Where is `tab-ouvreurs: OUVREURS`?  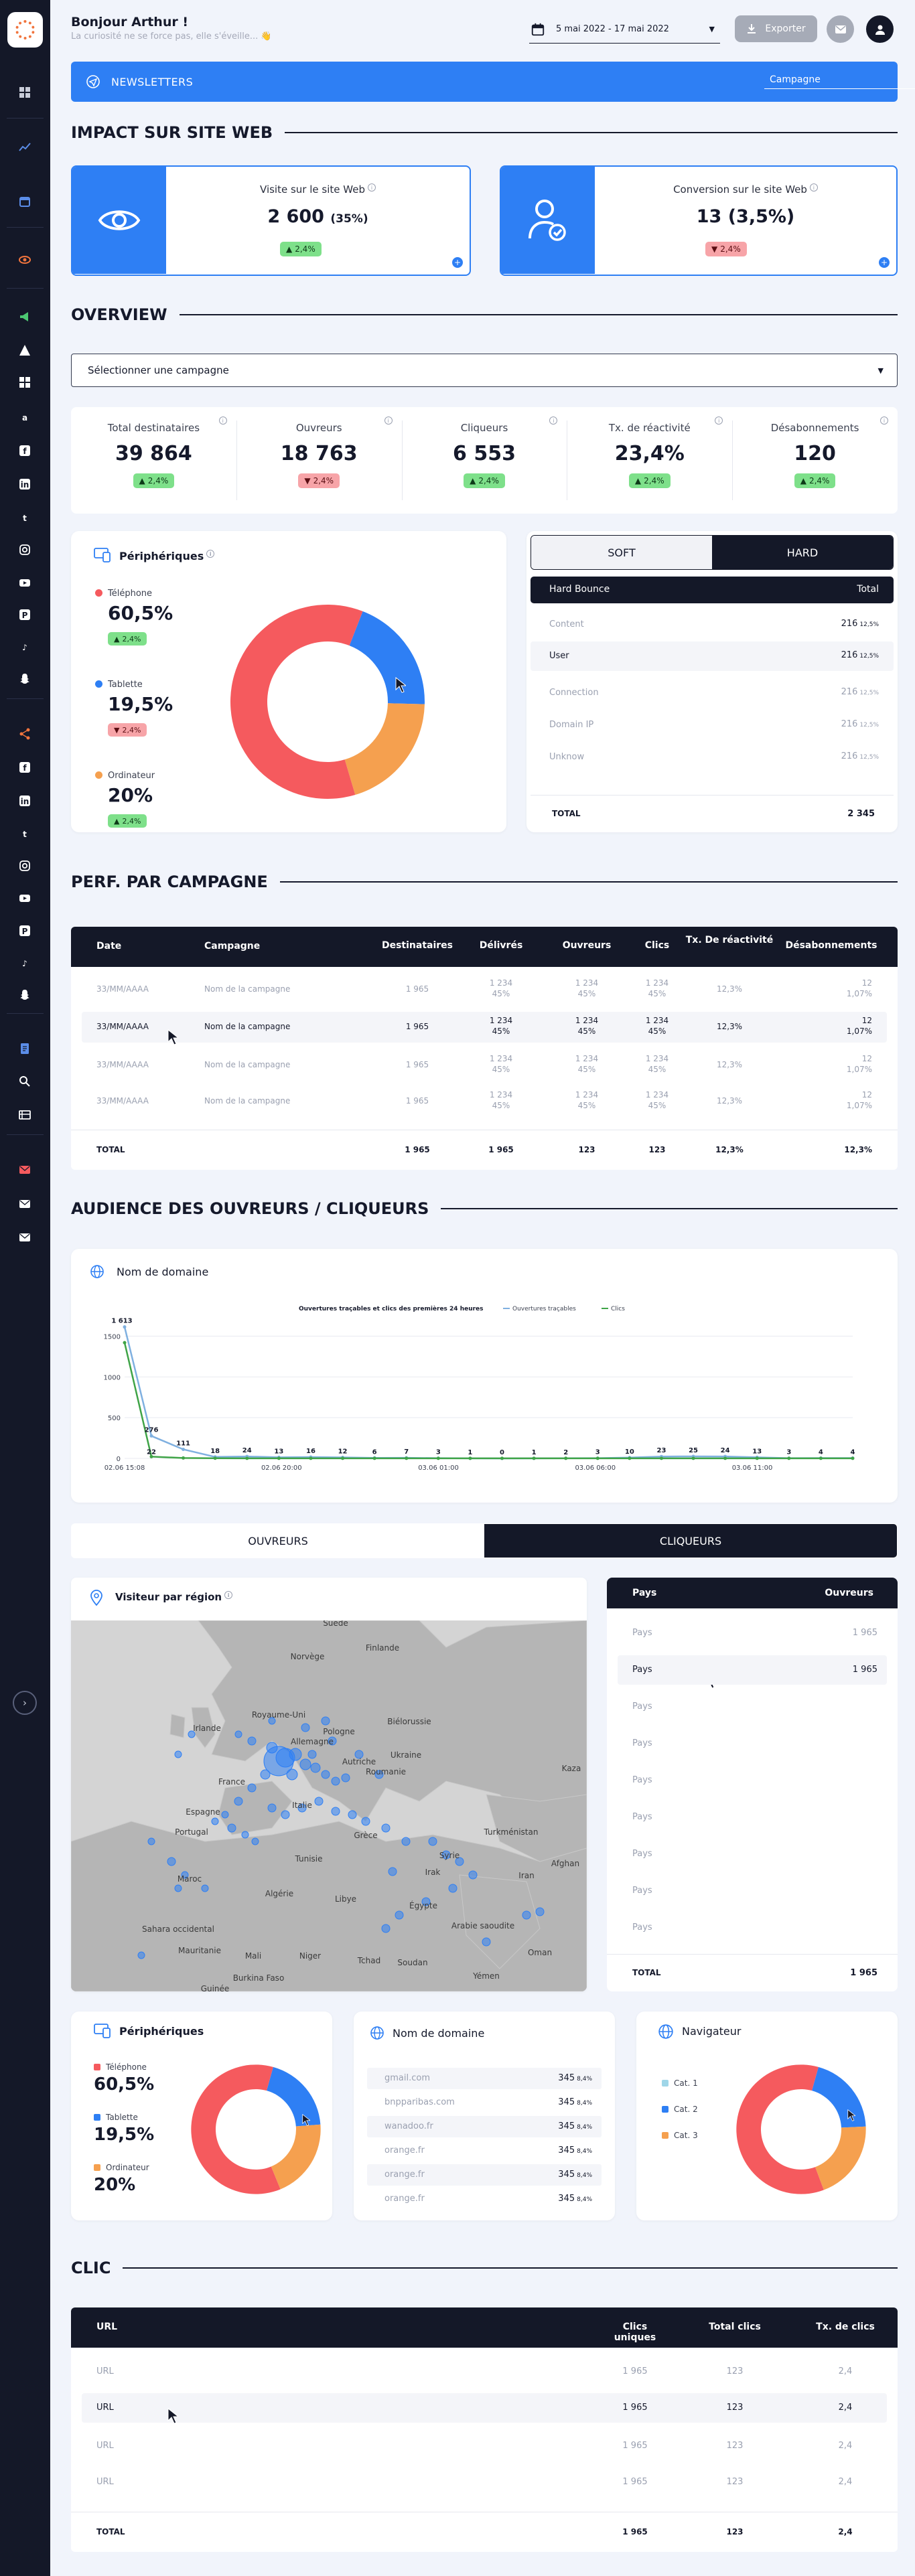
tab-ouvreurs: OUVREURS is located at coordinates (278, 1541).